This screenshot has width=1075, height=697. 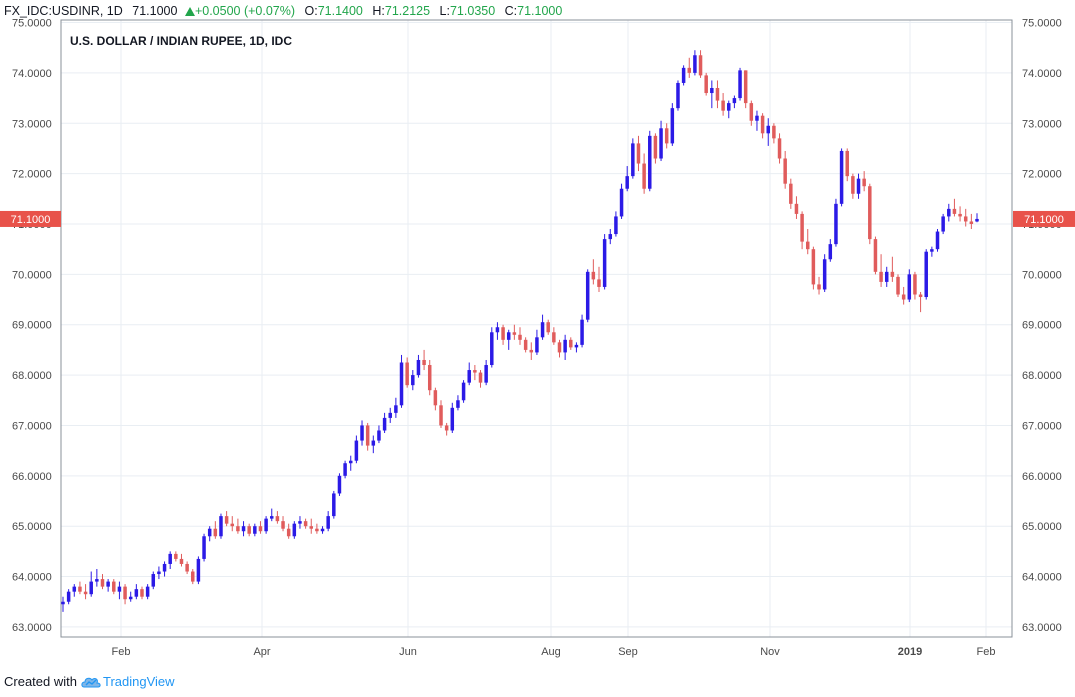 What do you see at coordinates (32, 326) in the screenshot?
I see `y-tick-label-left: 69.0000` at bounding box center [32, 326].